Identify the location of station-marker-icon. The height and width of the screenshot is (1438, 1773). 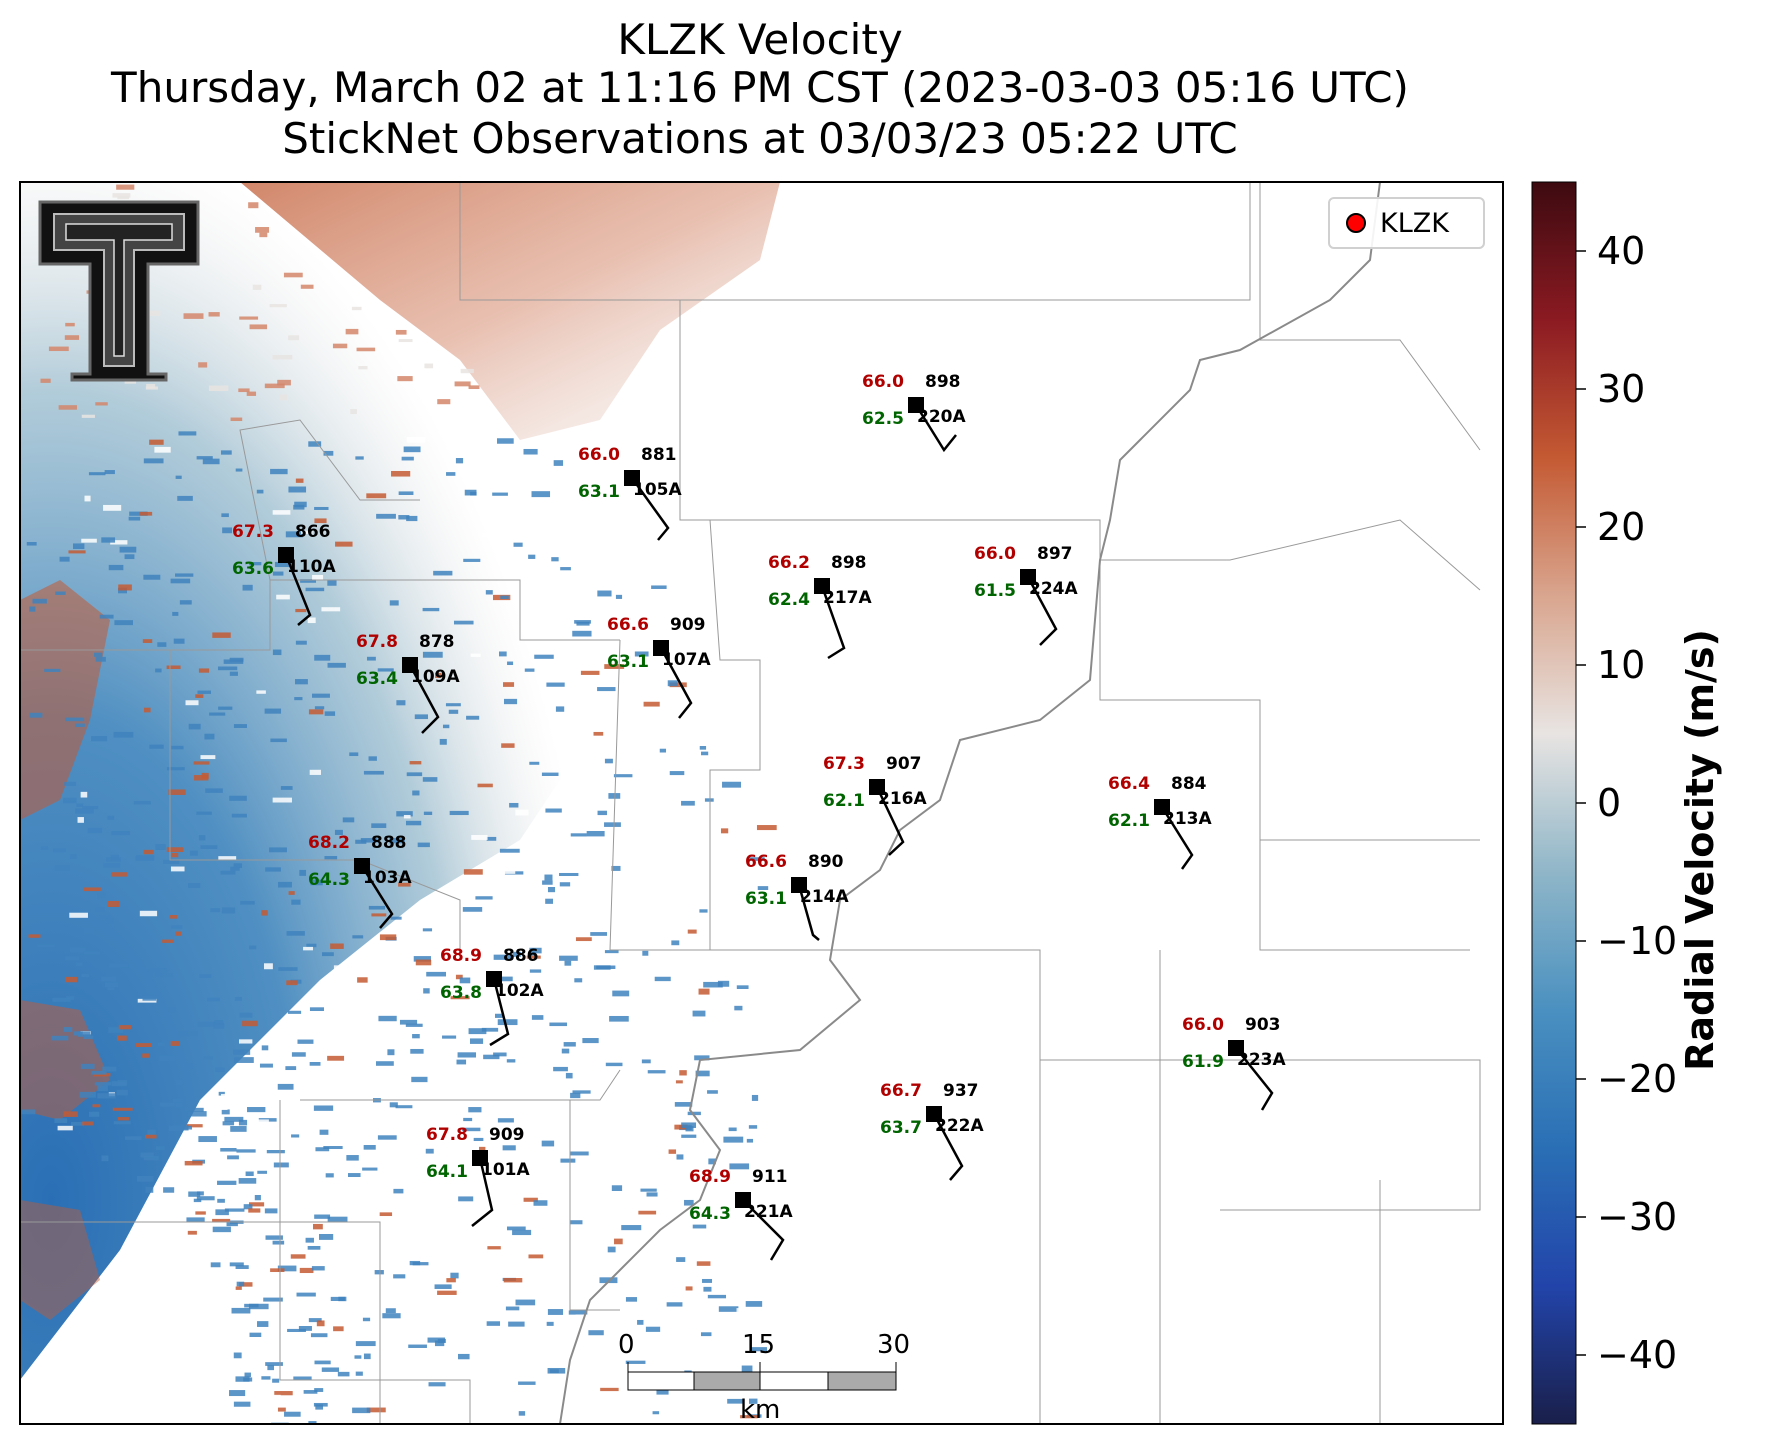
(286, 555).